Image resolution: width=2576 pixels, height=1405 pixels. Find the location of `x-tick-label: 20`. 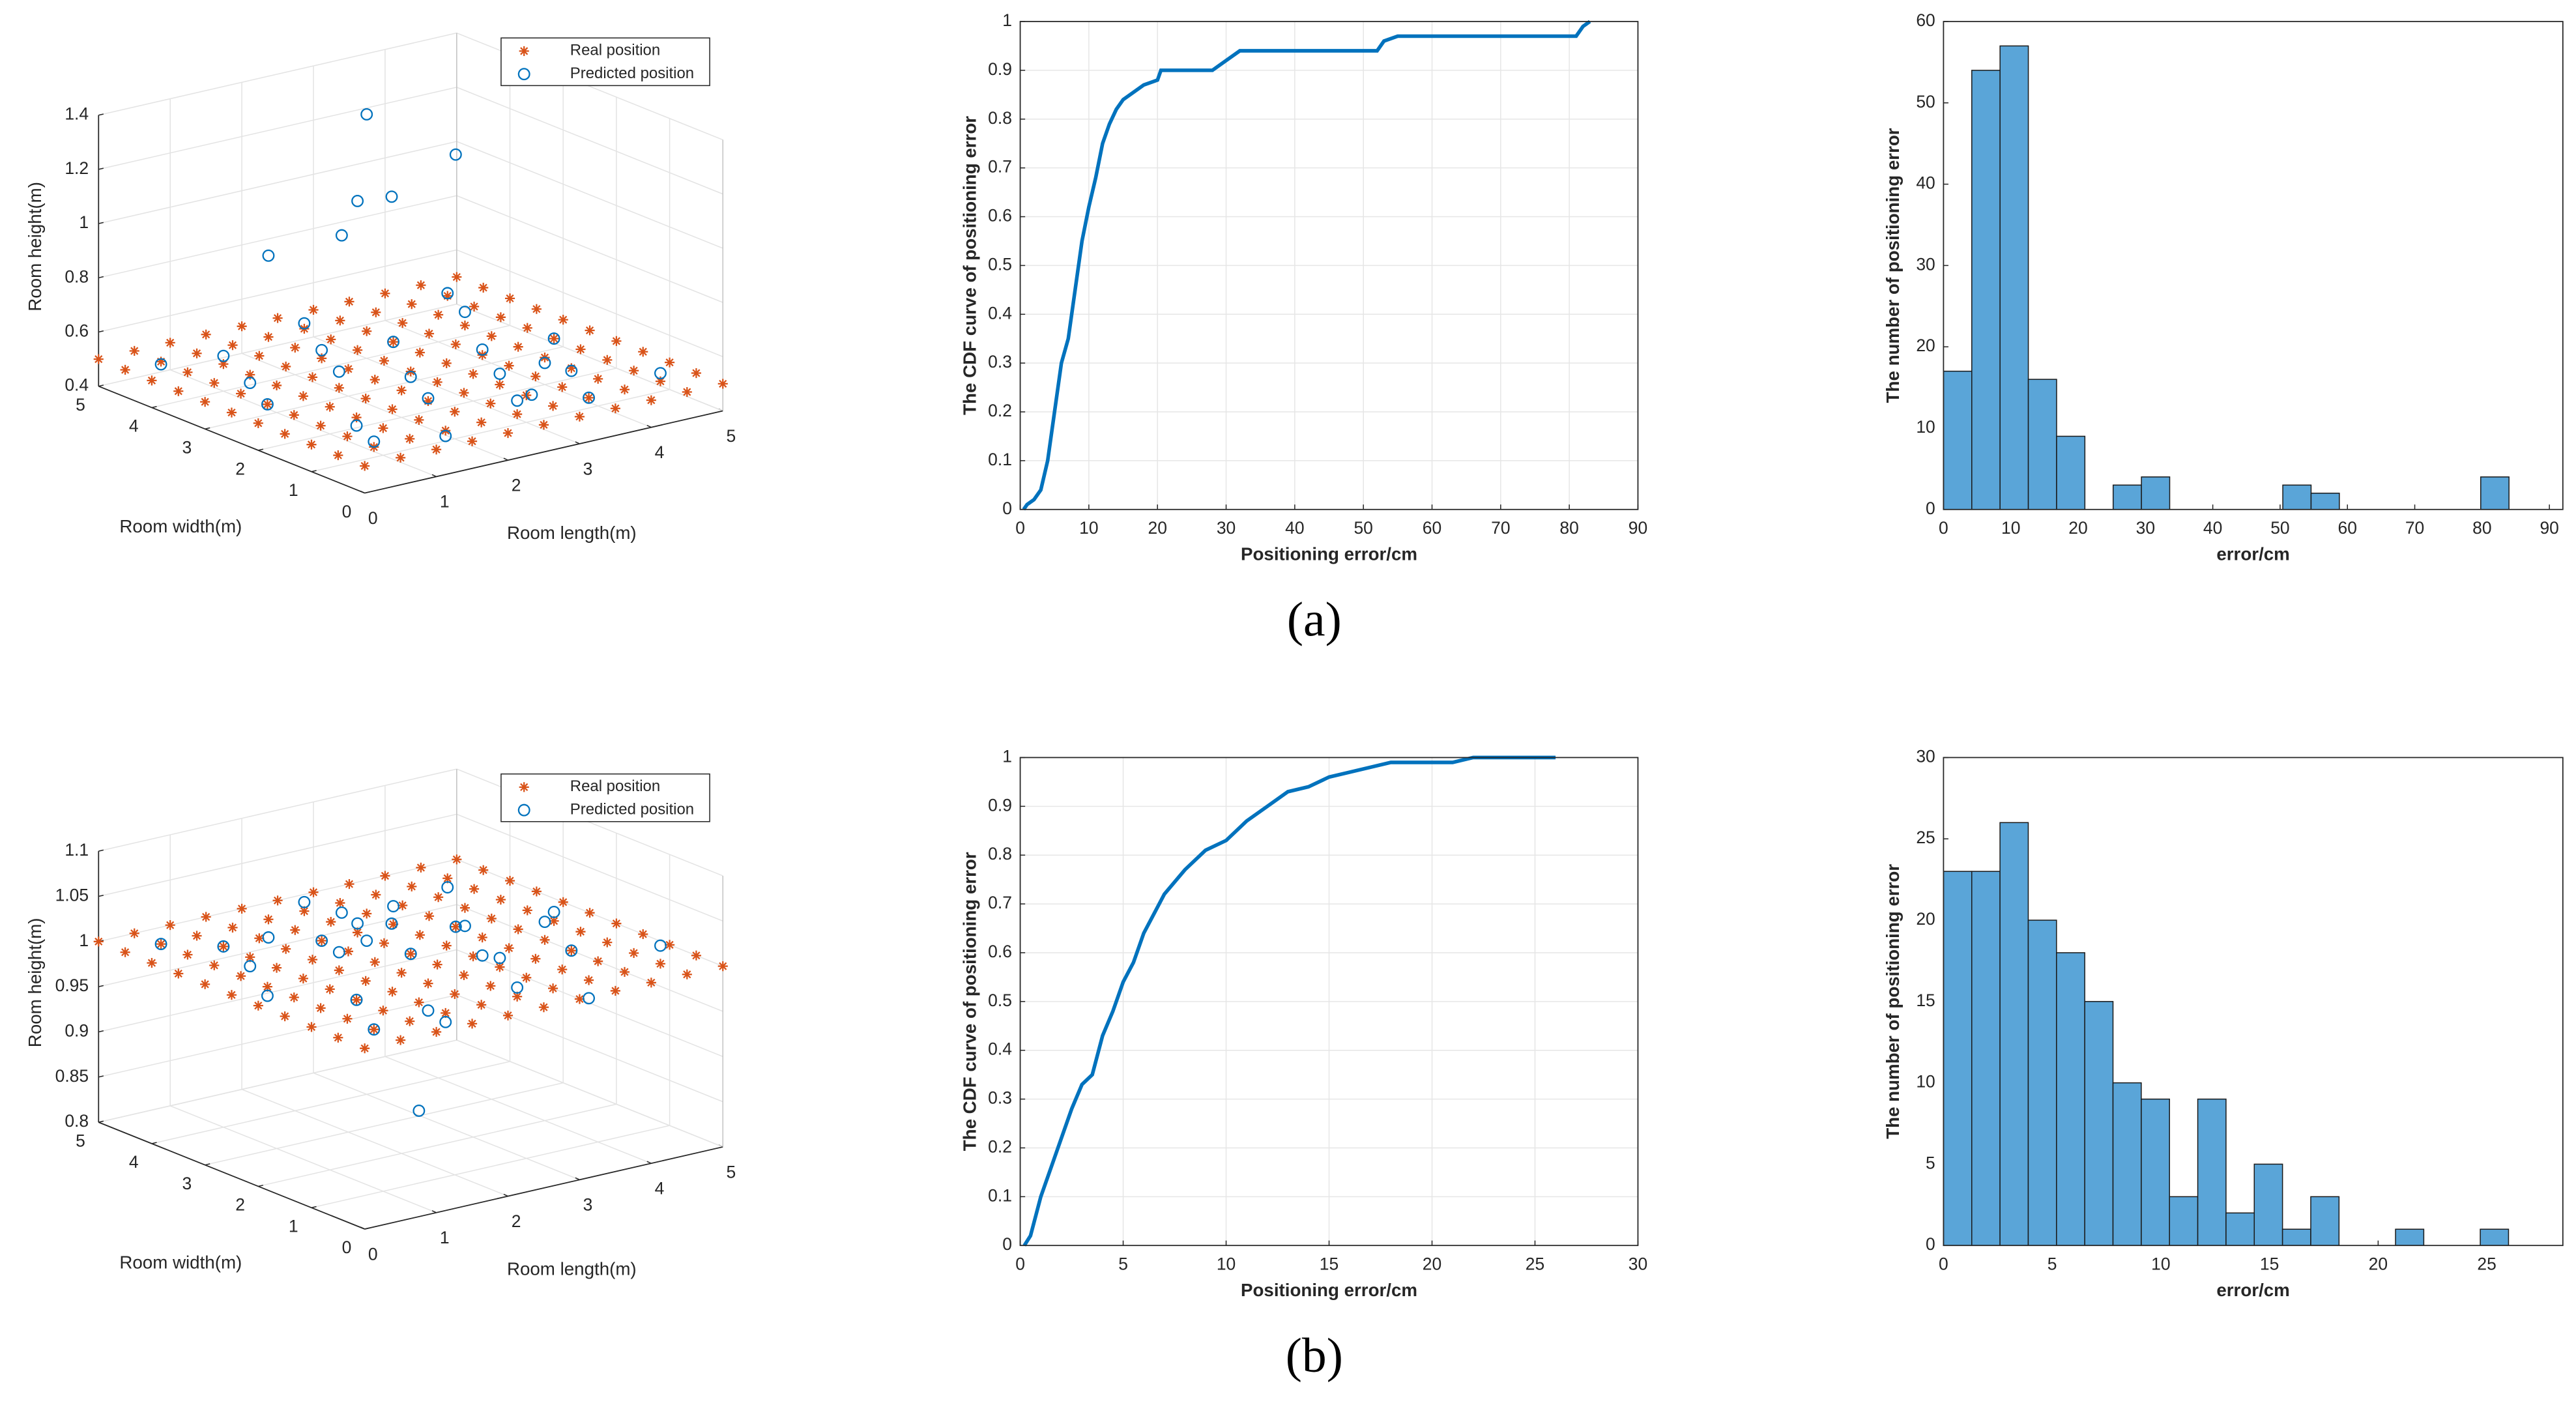

x-tick-label: 20 is located at coordinates (2378, 1263).